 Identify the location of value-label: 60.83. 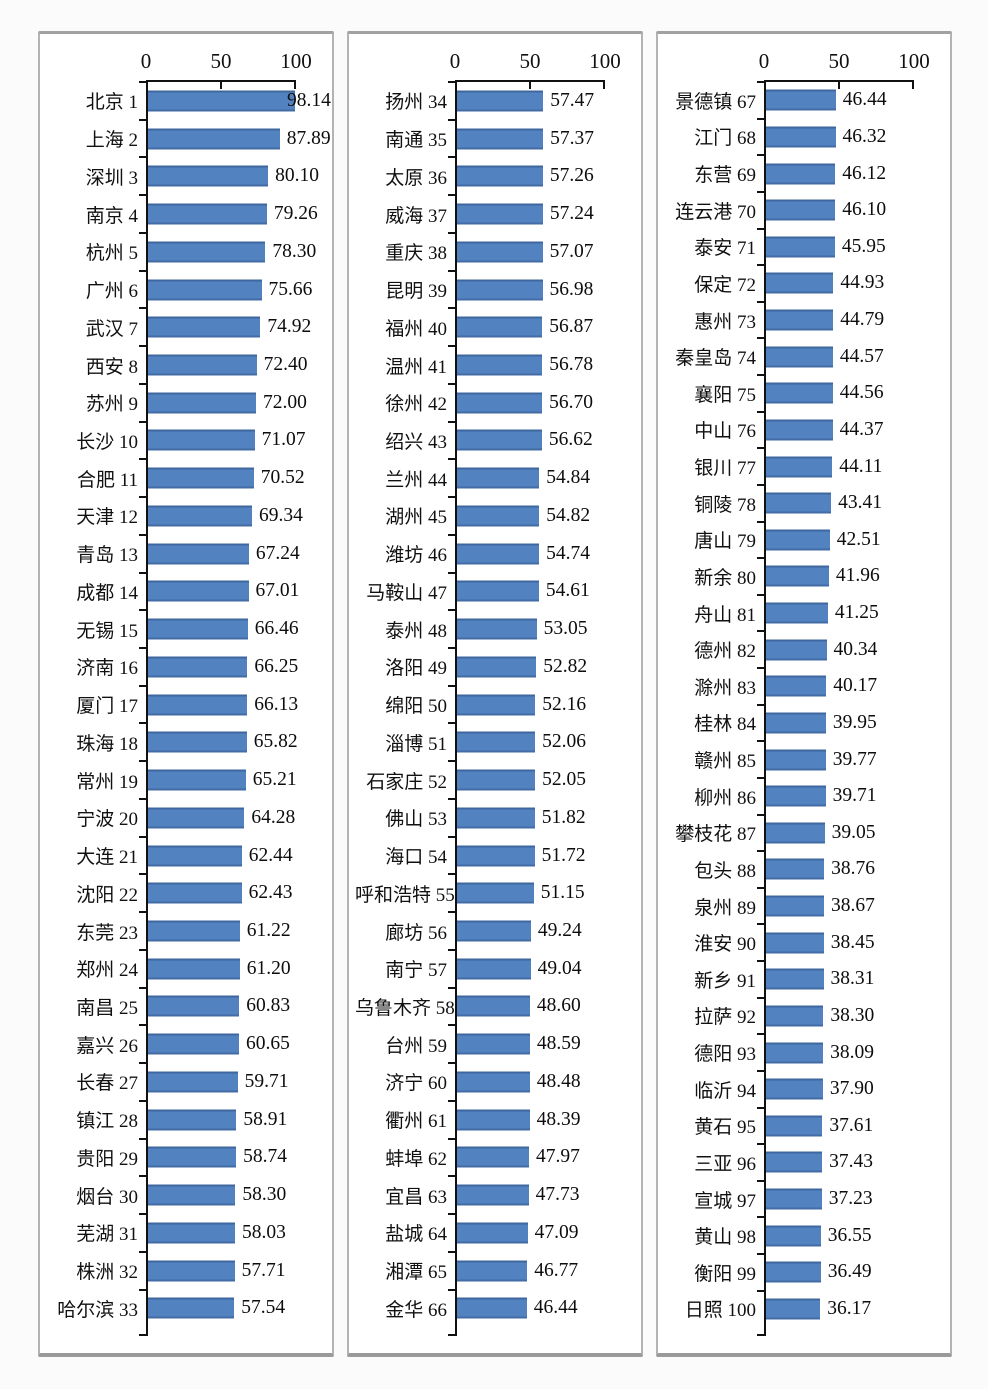
(268, 1006).